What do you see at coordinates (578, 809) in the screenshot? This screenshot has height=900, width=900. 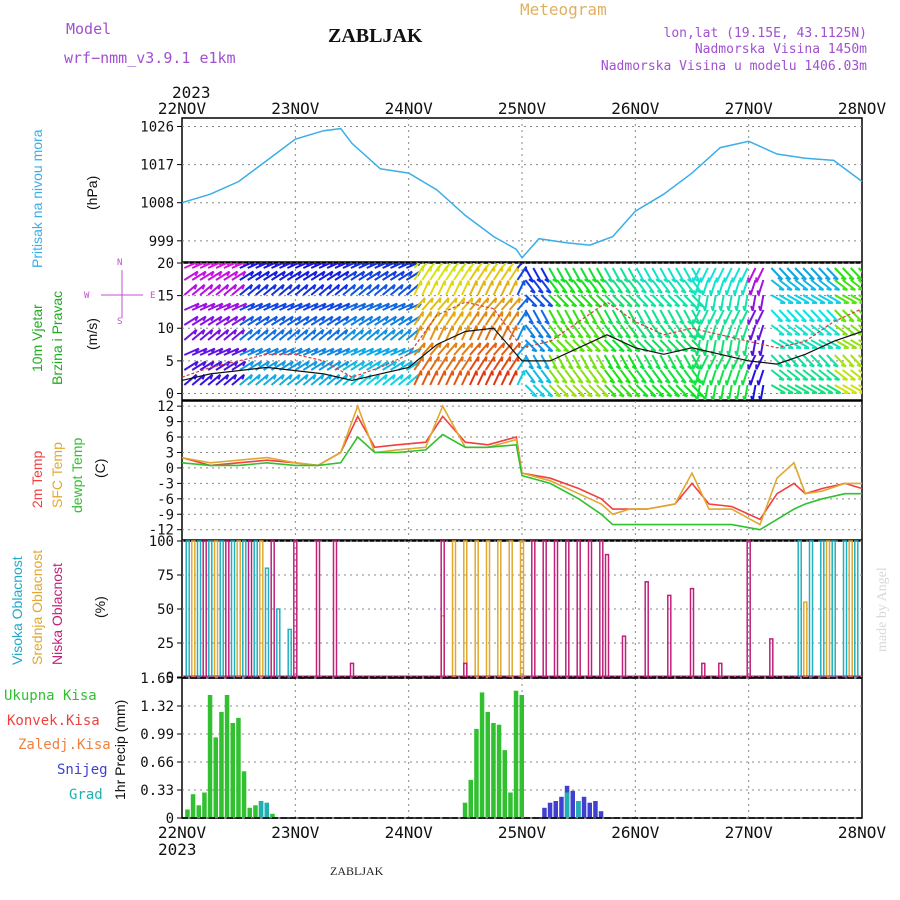 I see `precip-hail-bar` at bounding box center [578, 809].